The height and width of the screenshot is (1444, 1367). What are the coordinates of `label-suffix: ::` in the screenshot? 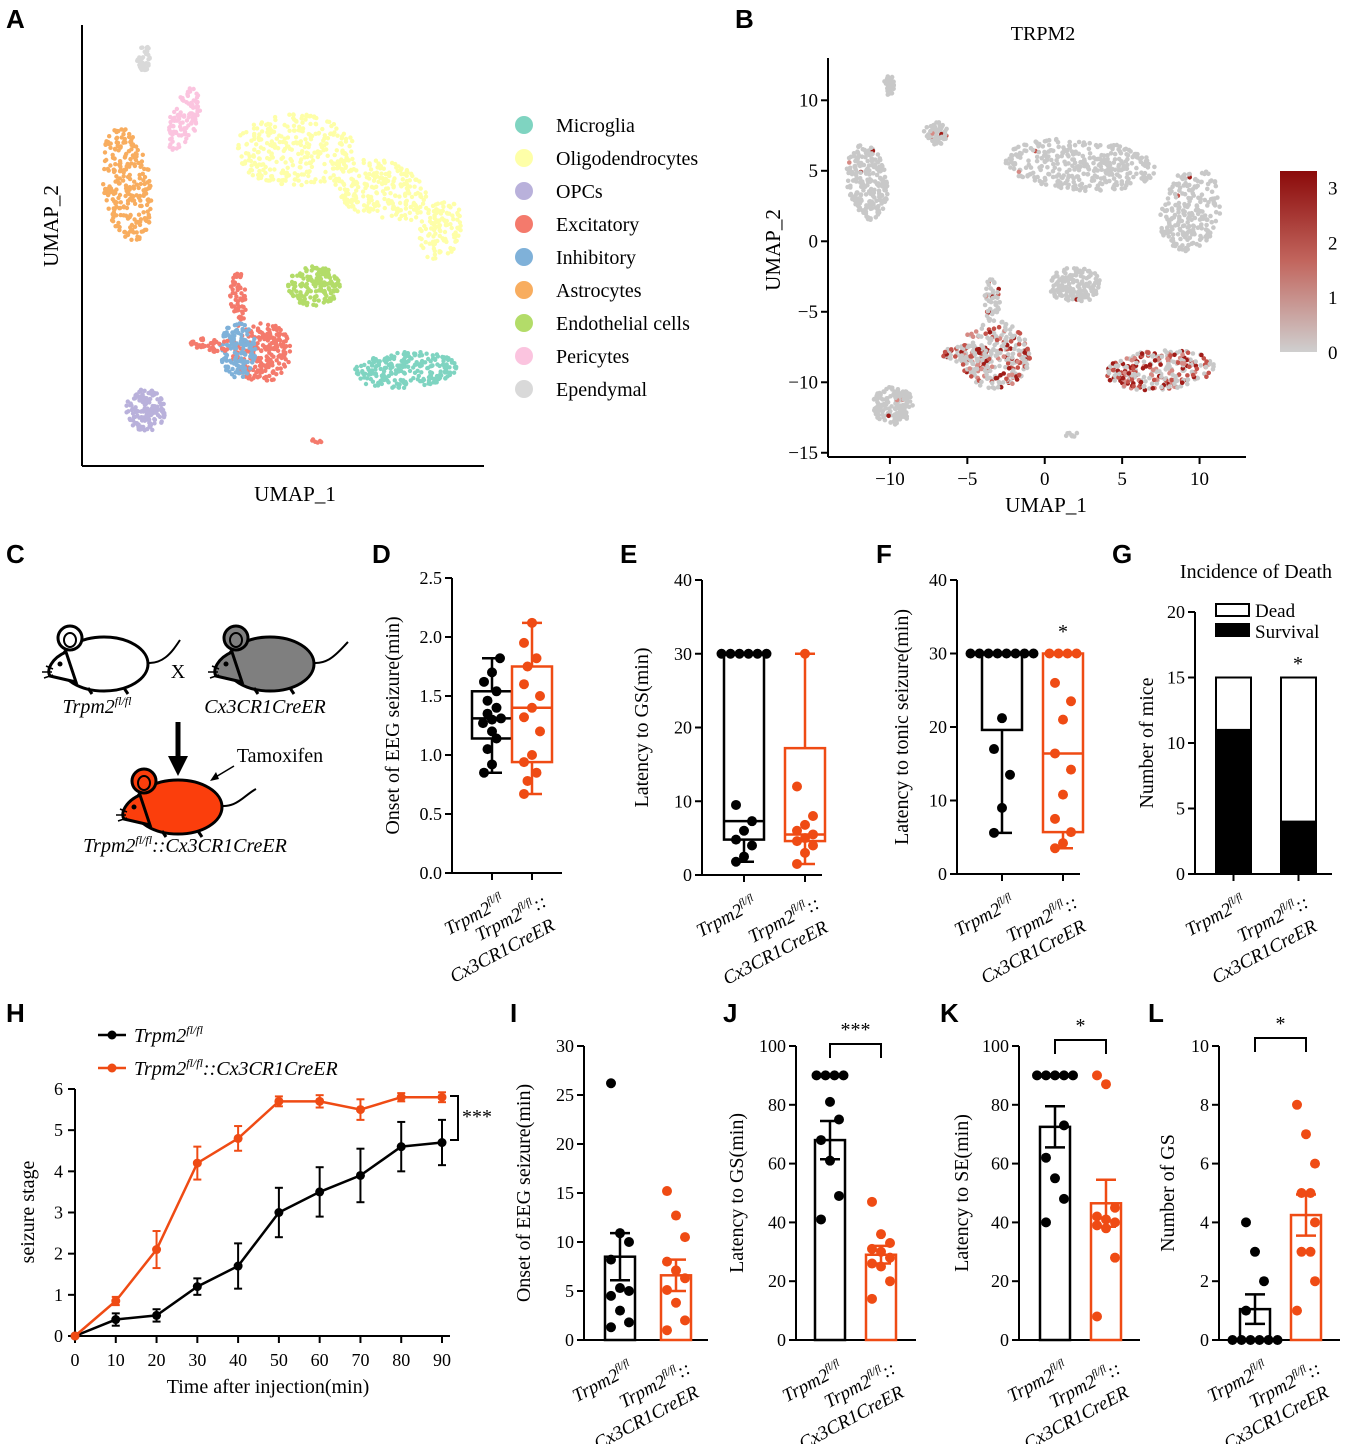 It's located at (1113, 1370).